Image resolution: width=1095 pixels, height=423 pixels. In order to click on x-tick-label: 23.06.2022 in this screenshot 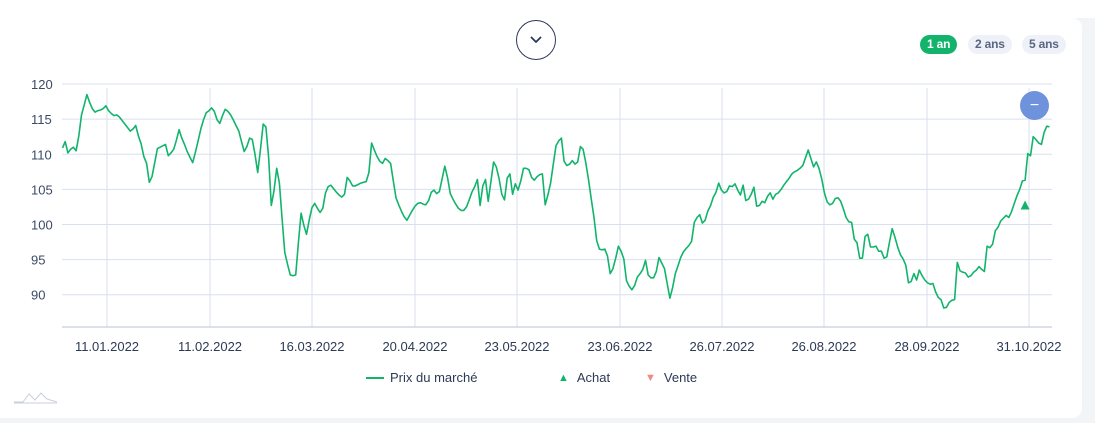, I will do `click(619, 346)`.